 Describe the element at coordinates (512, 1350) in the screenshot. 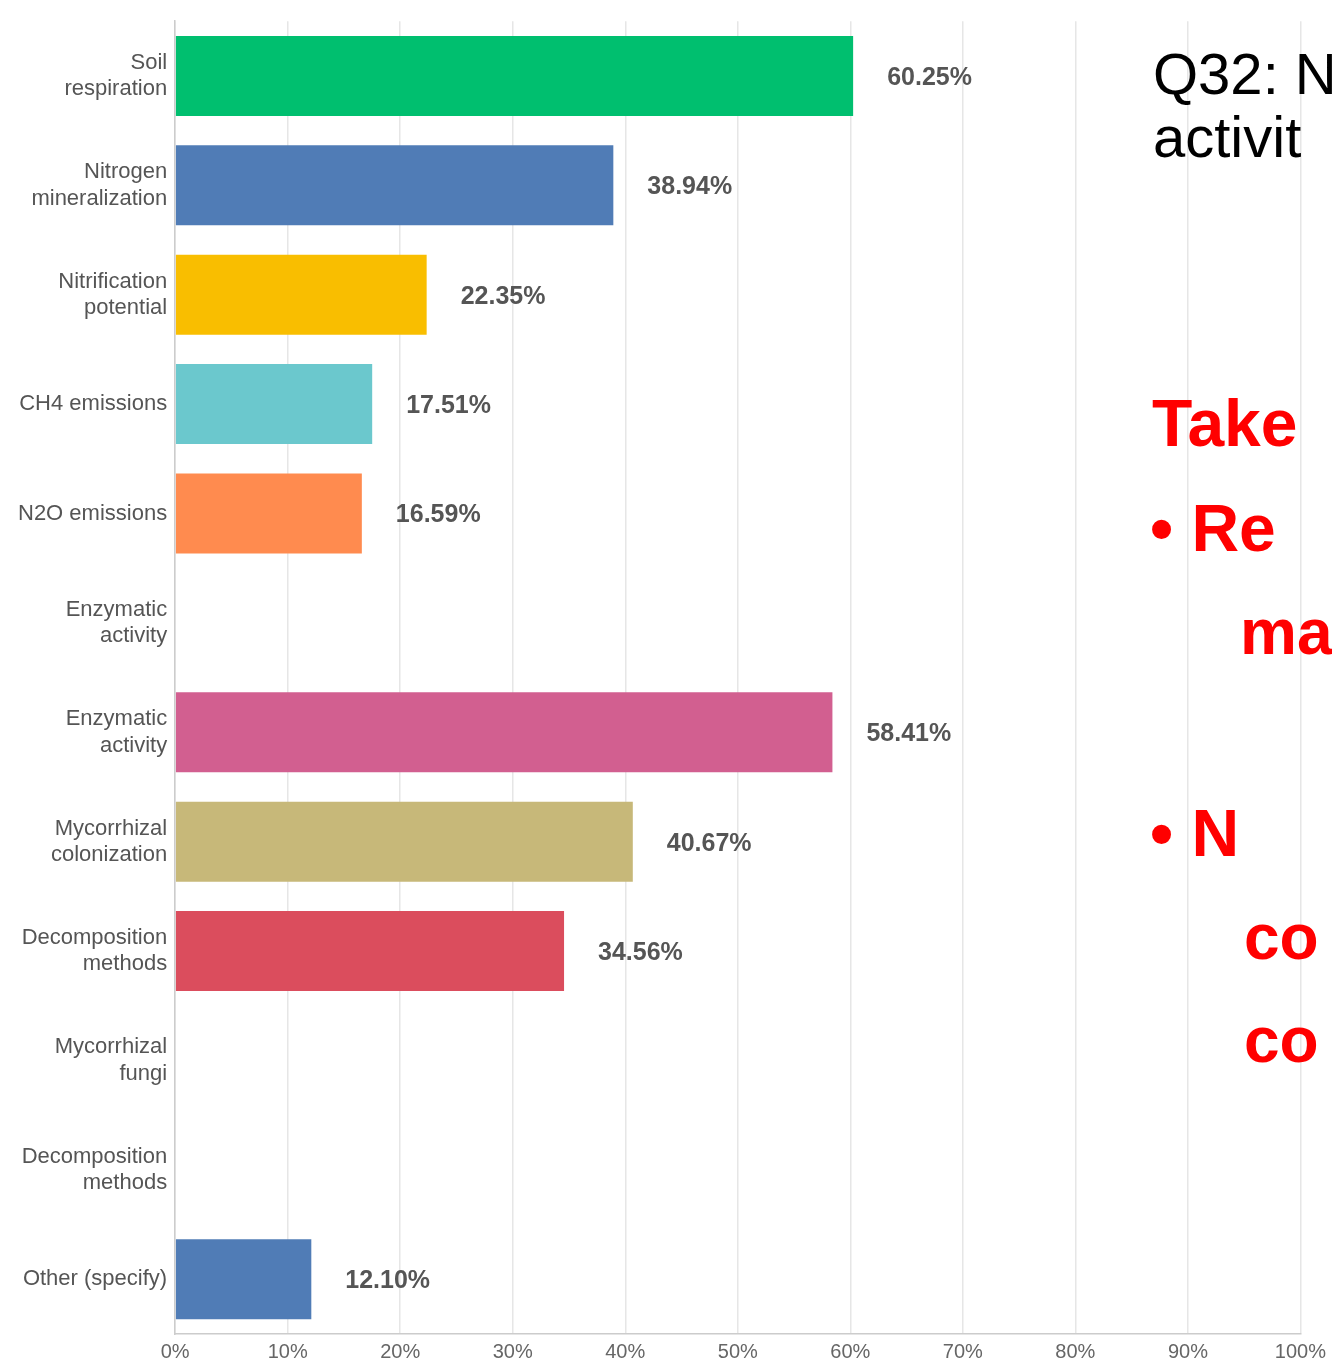

I see `x-tick-label: 30%` at that location.